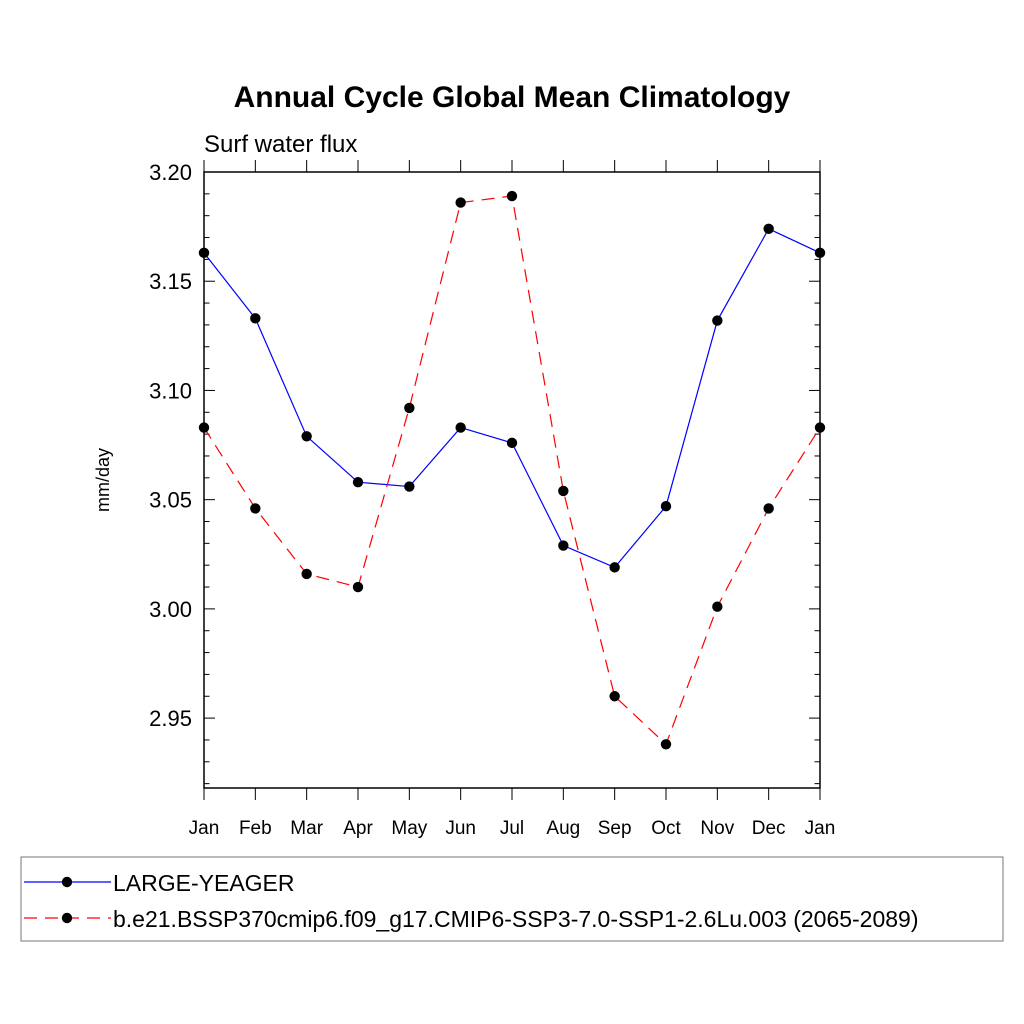 This screenshot has width=1024, height=1024. Describe the element at coordinates (170, 609) in the screenshot. I see `y-tick-label: 3.00` at that location.